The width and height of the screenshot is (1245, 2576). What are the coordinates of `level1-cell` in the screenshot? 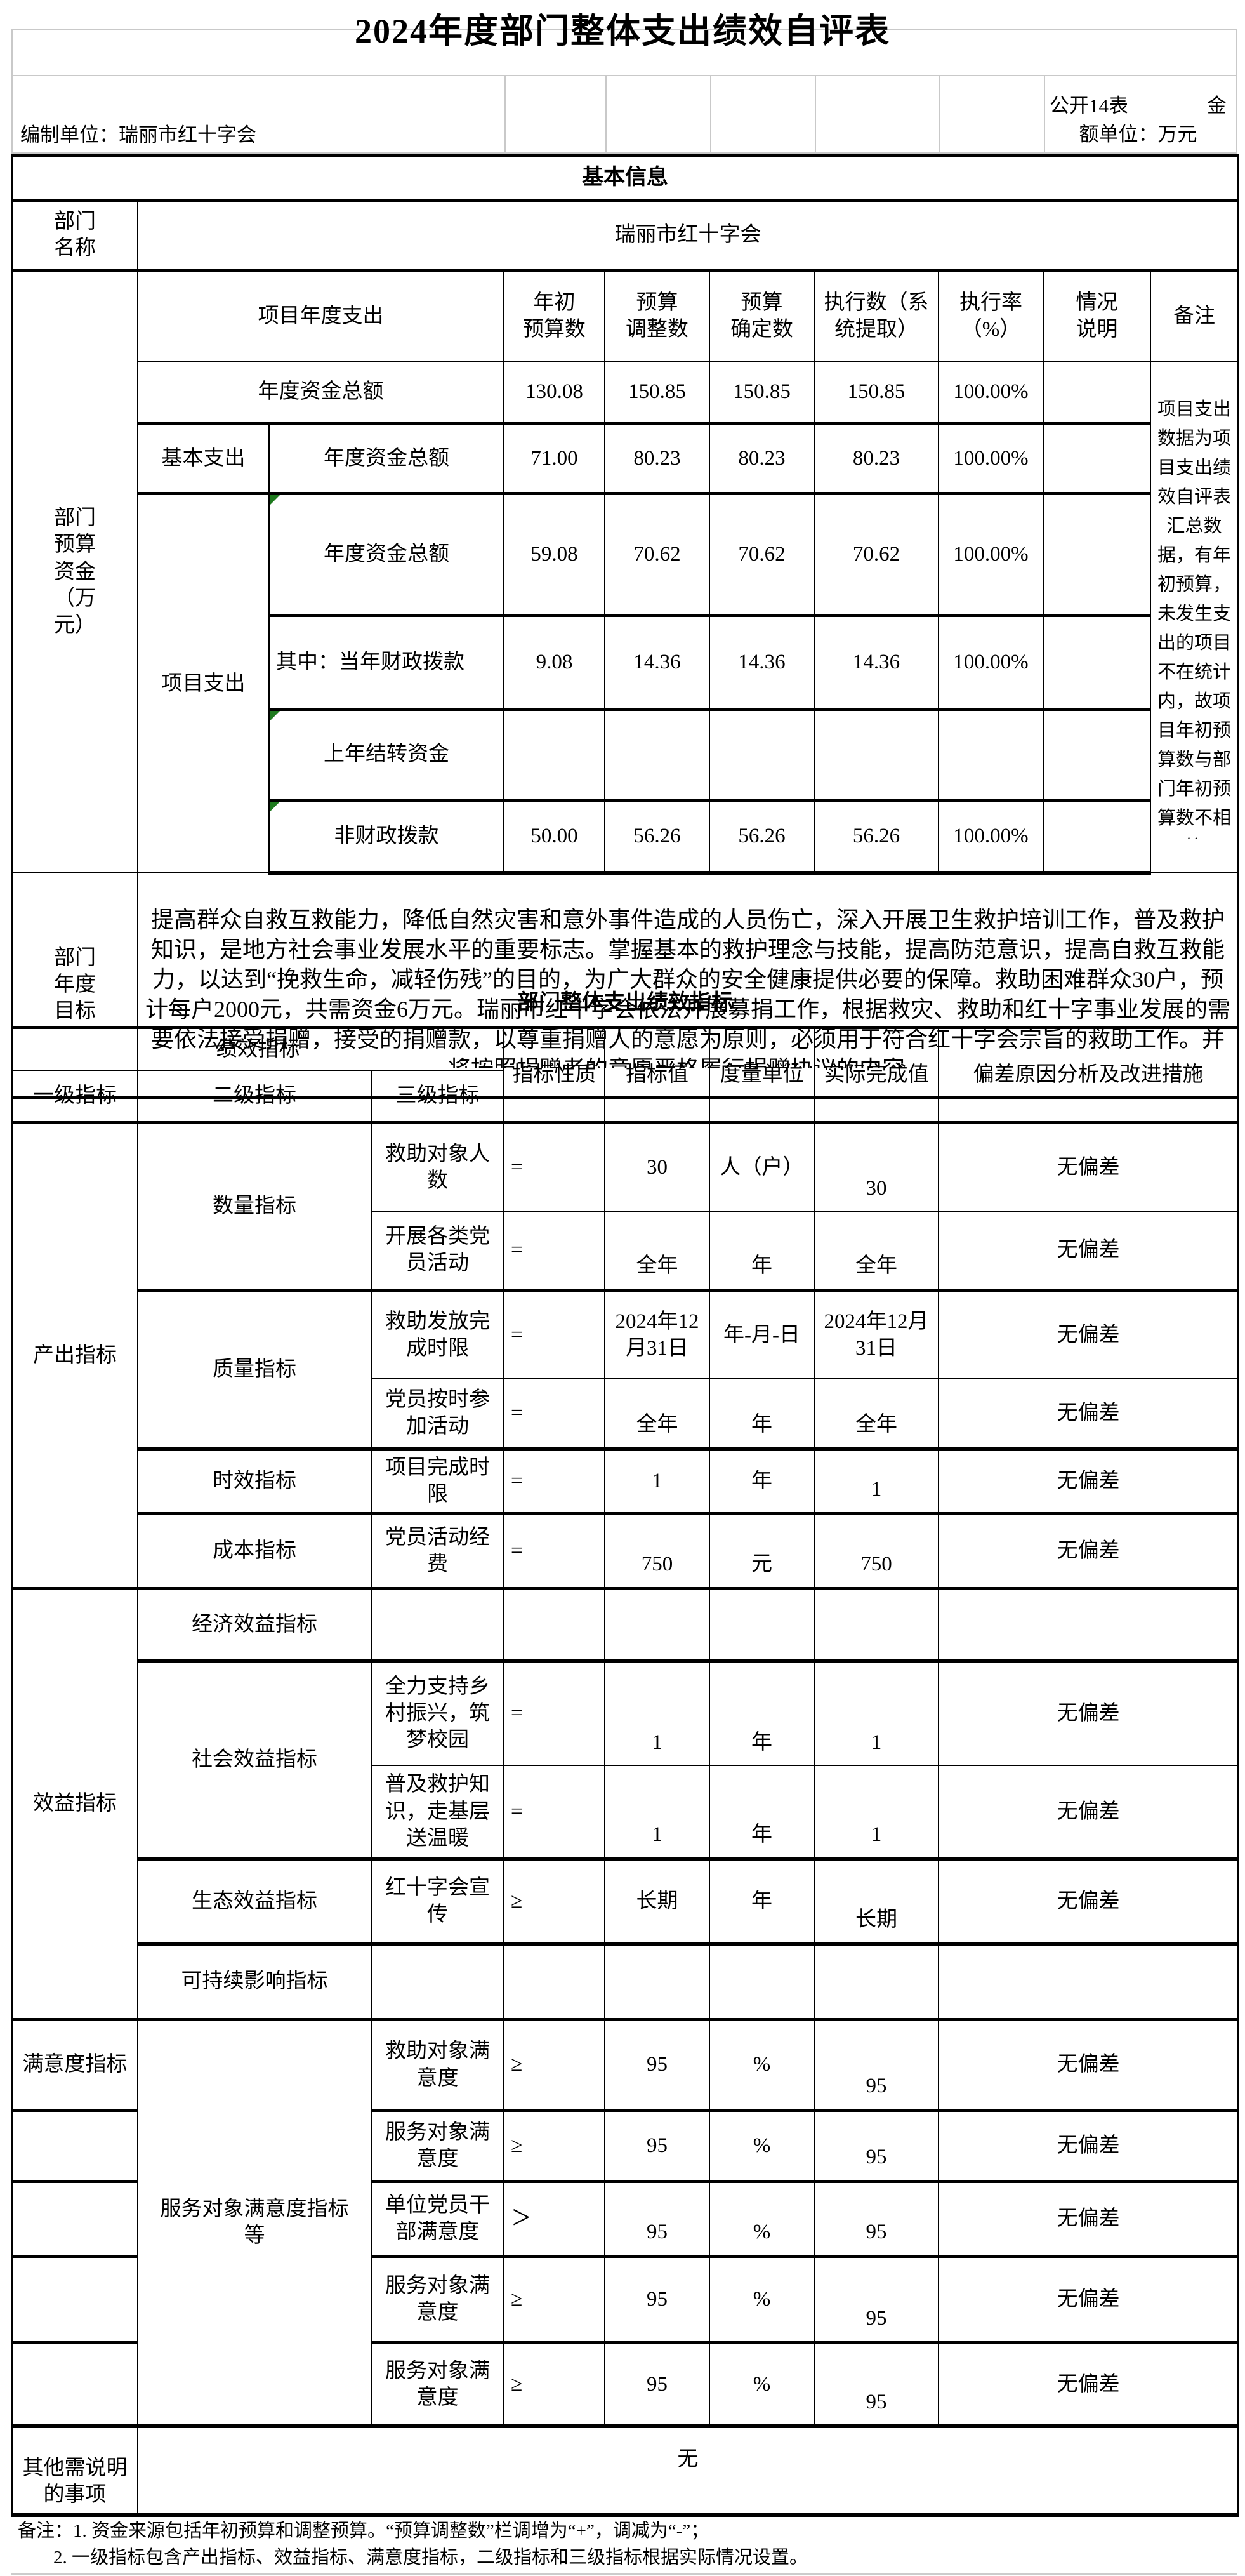 It's located at (74, 2146).